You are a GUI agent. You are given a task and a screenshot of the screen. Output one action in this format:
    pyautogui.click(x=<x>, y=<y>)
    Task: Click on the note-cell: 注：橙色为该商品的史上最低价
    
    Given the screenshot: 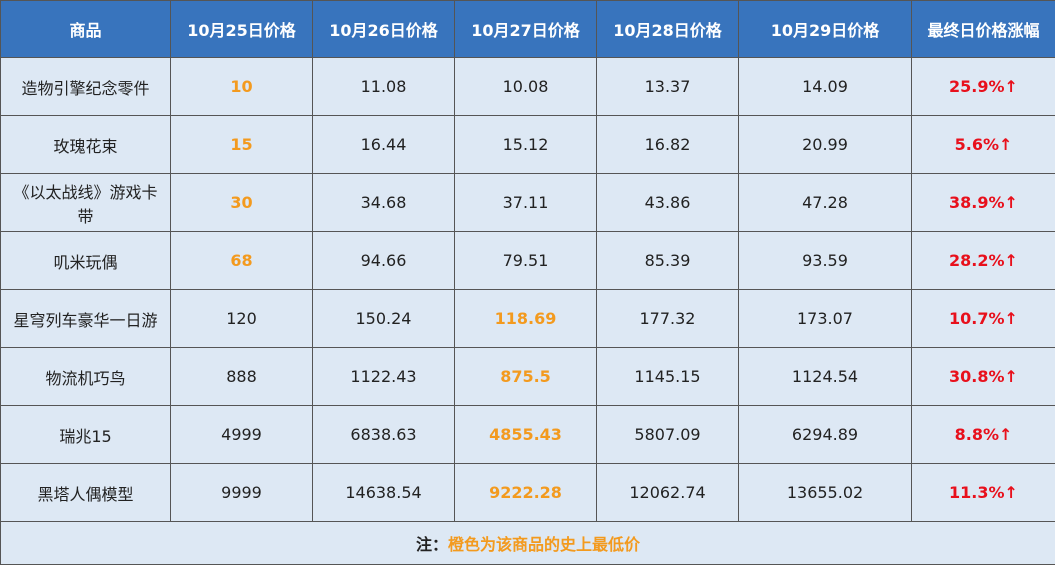 What is the action you would take?
    pyautogui.click(x=528, y=543)
    